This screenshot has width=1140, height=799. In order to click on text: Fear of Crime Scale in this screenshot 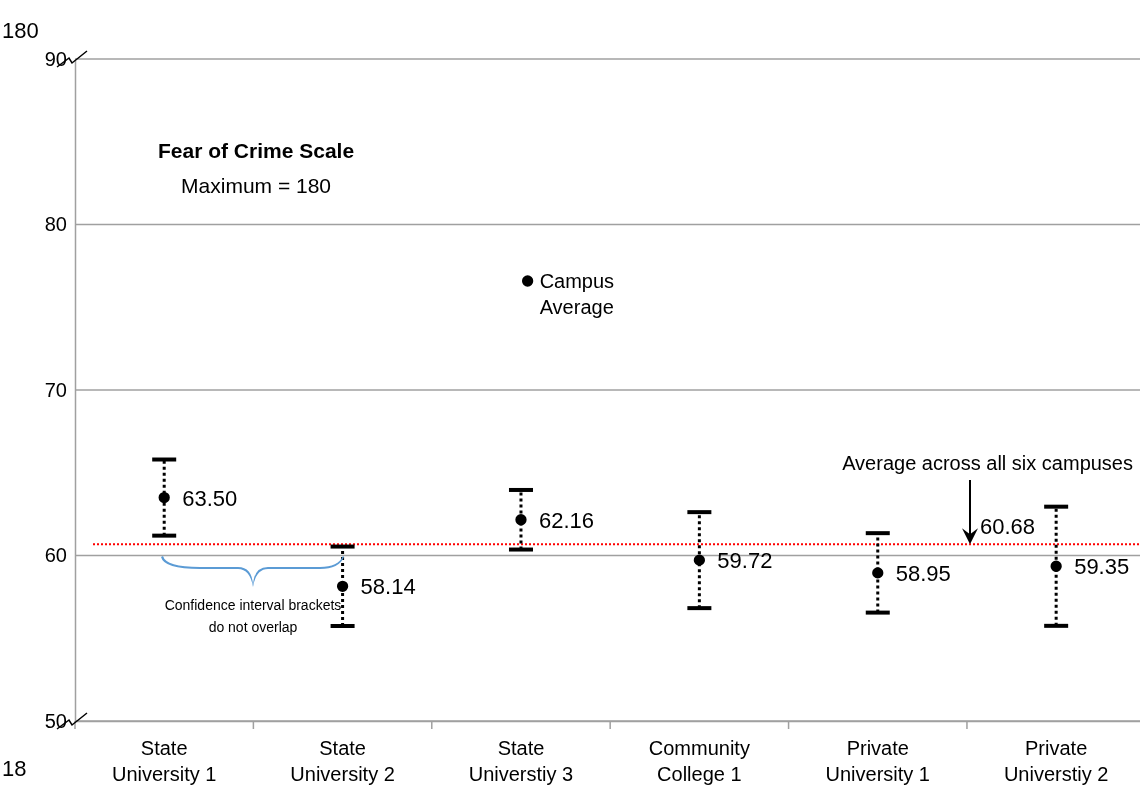, I will do `click(256, 150)`.